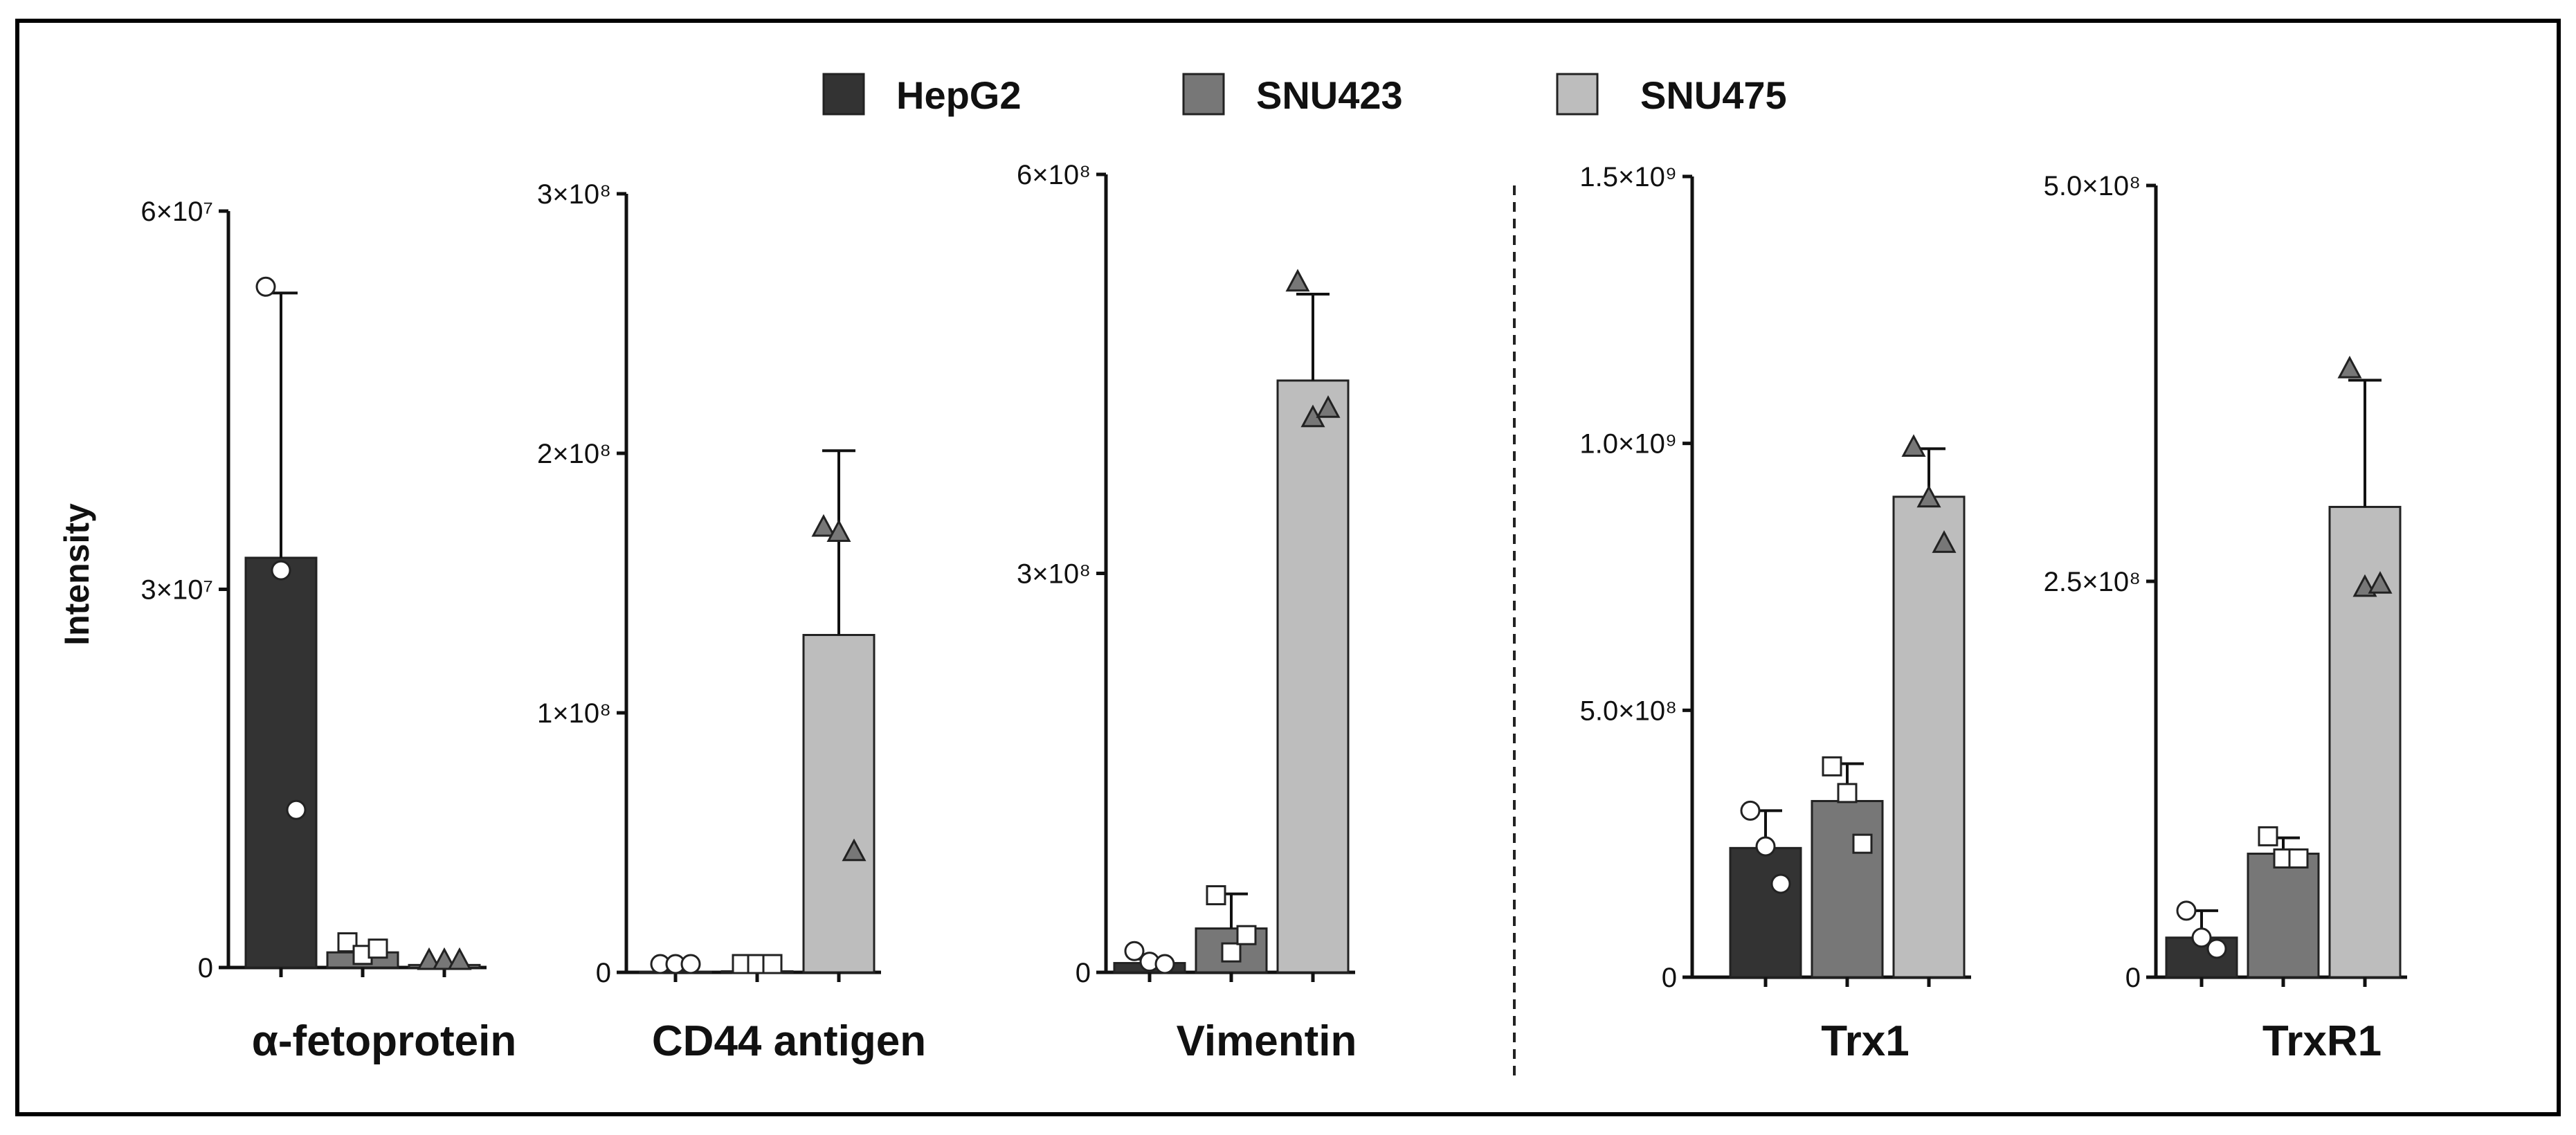 The image size is (2576, 1135). I want to click on y-tick-label: 2×10⁸, so click(574, 454).